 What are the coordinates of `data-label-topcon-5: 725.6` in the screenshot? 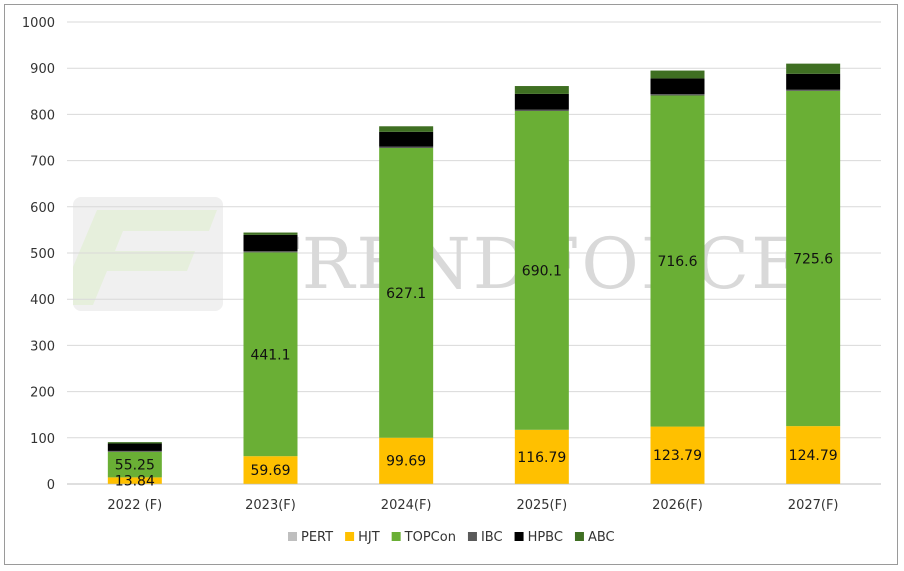 It's located at (813, 260).